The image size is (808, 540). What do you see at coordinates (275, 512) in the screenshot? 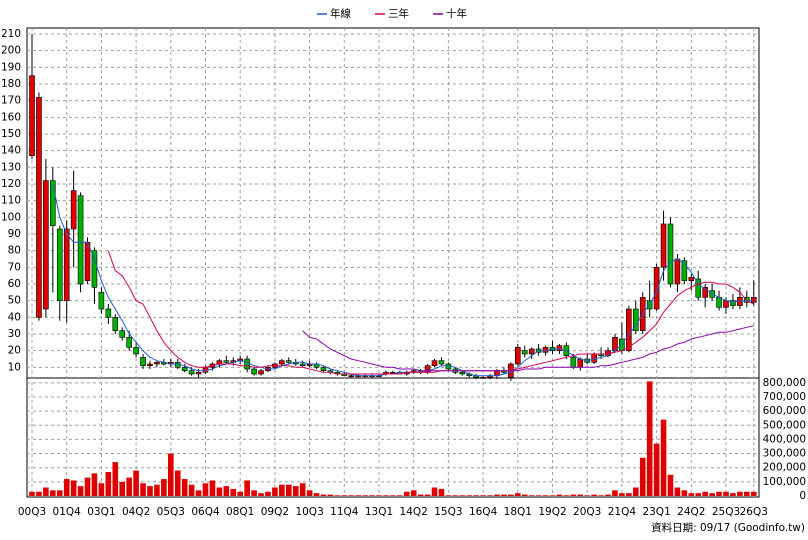
I see `x-tick-label: 09Q2` at bounding box center [275, 512].